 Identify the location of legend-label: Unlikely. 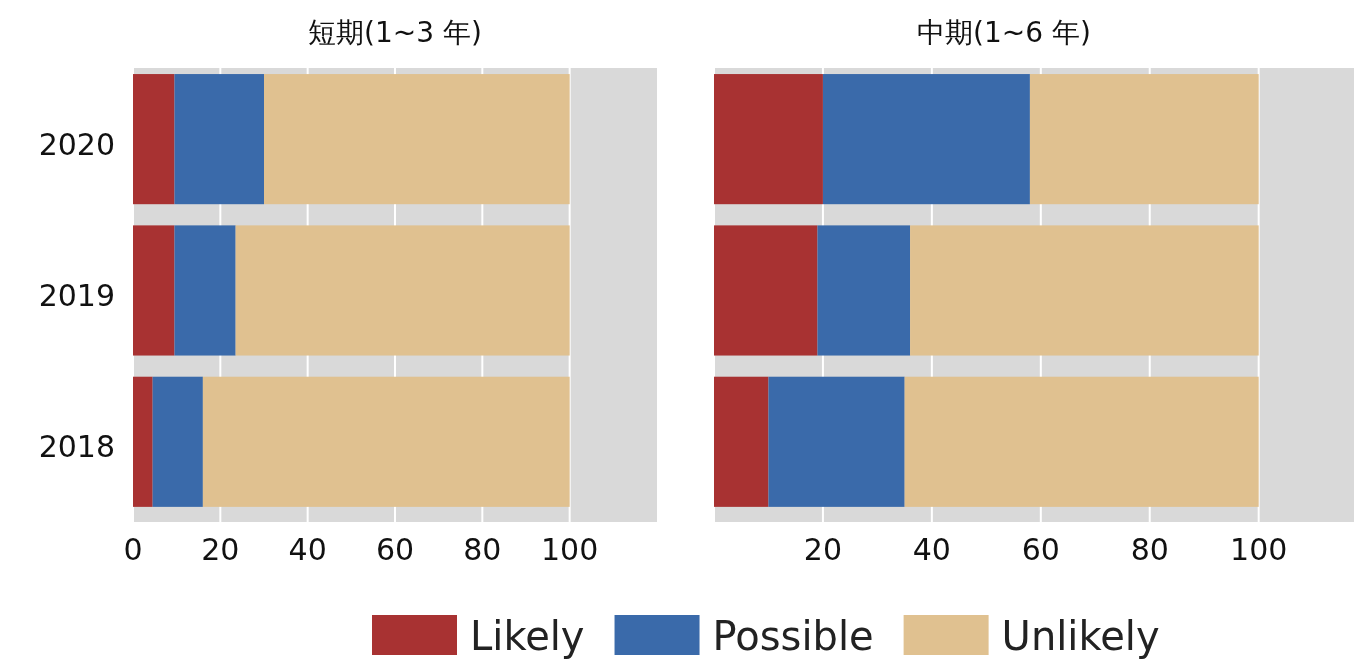
(1080, 636).